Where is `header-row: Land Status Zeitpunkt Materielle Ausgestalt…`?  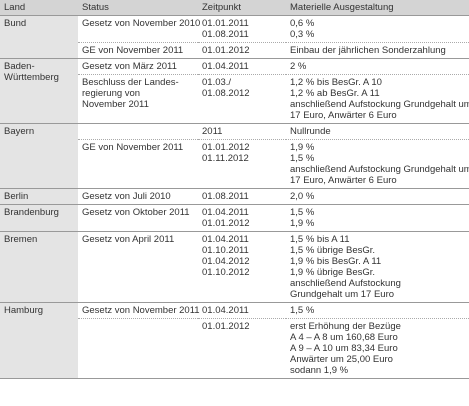 header-row: Land Status Zeitpunkt Materielle Ausgestalt… is located at coordinates (234, 8).